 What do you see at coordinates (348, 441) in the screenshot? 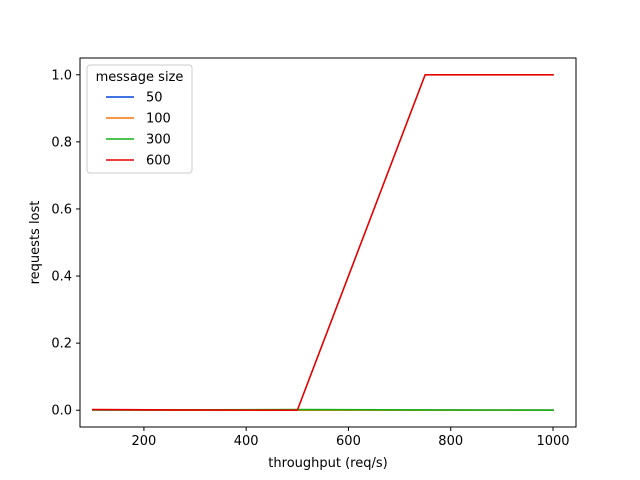
I see `x-tick-label: 600` at bounding box center [348, 441].